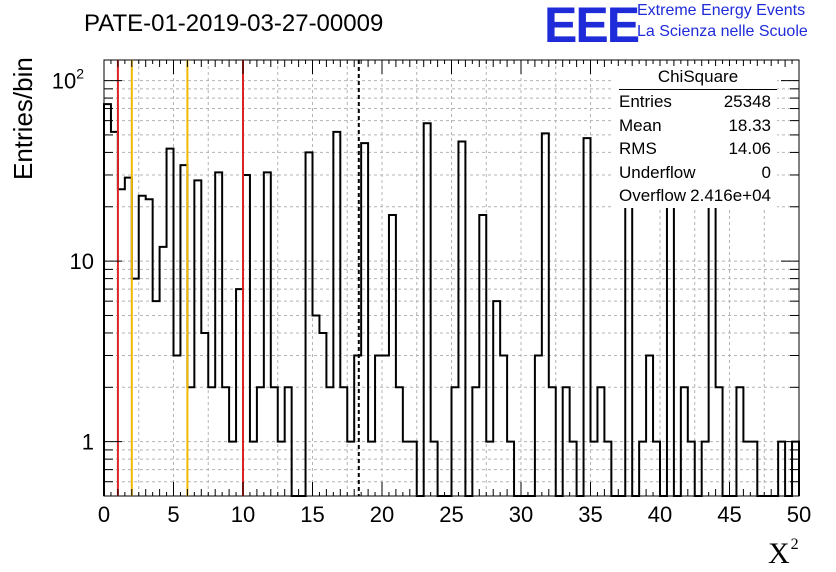 This screenshot has height=572, width=836. What do you see at coordinates (749, 125) in the screenshot?
I see `stats-value: 18.33` at bounding box center [749, 125].